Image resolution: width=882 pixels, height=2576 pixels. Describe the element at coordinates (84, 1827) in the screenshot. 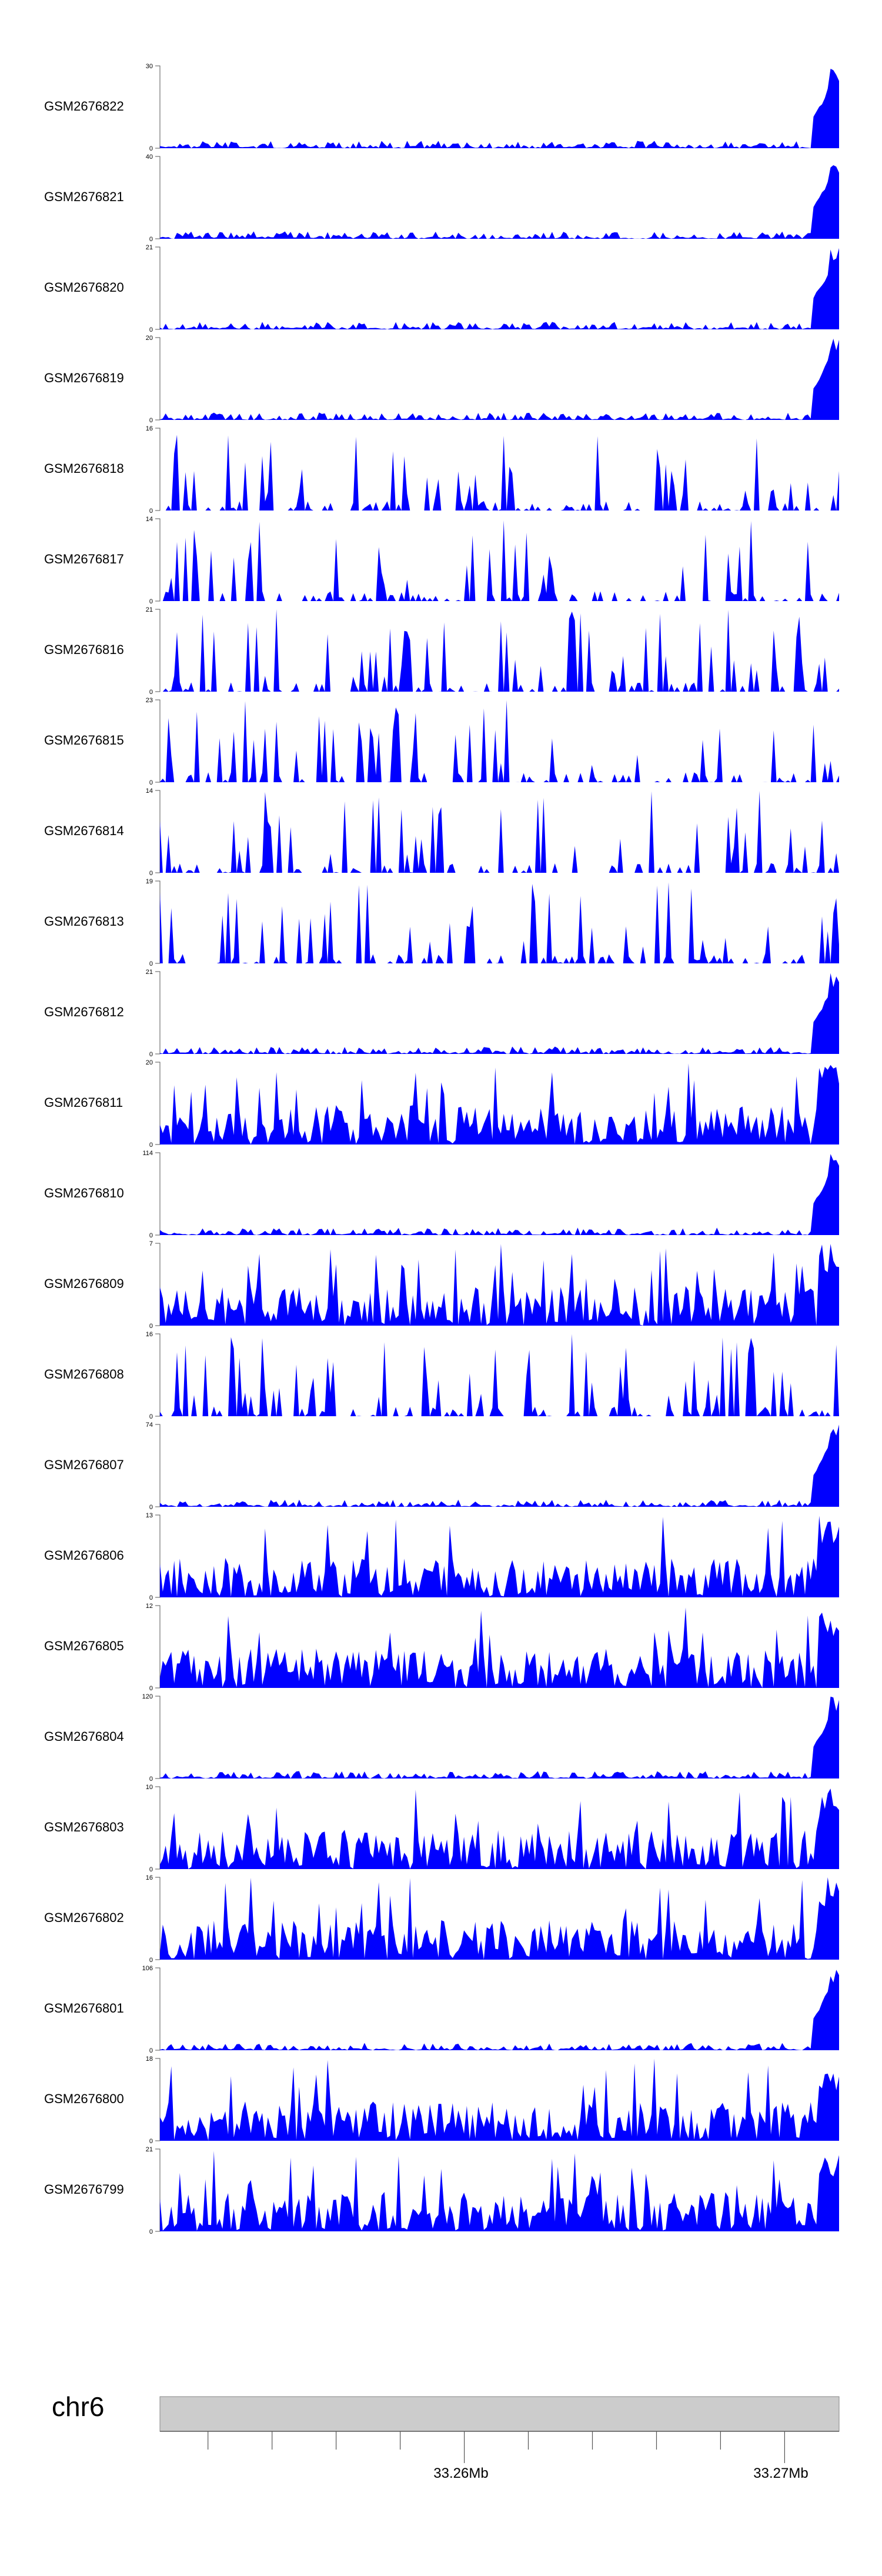

I see `track-label: GSM2676803` at that location.